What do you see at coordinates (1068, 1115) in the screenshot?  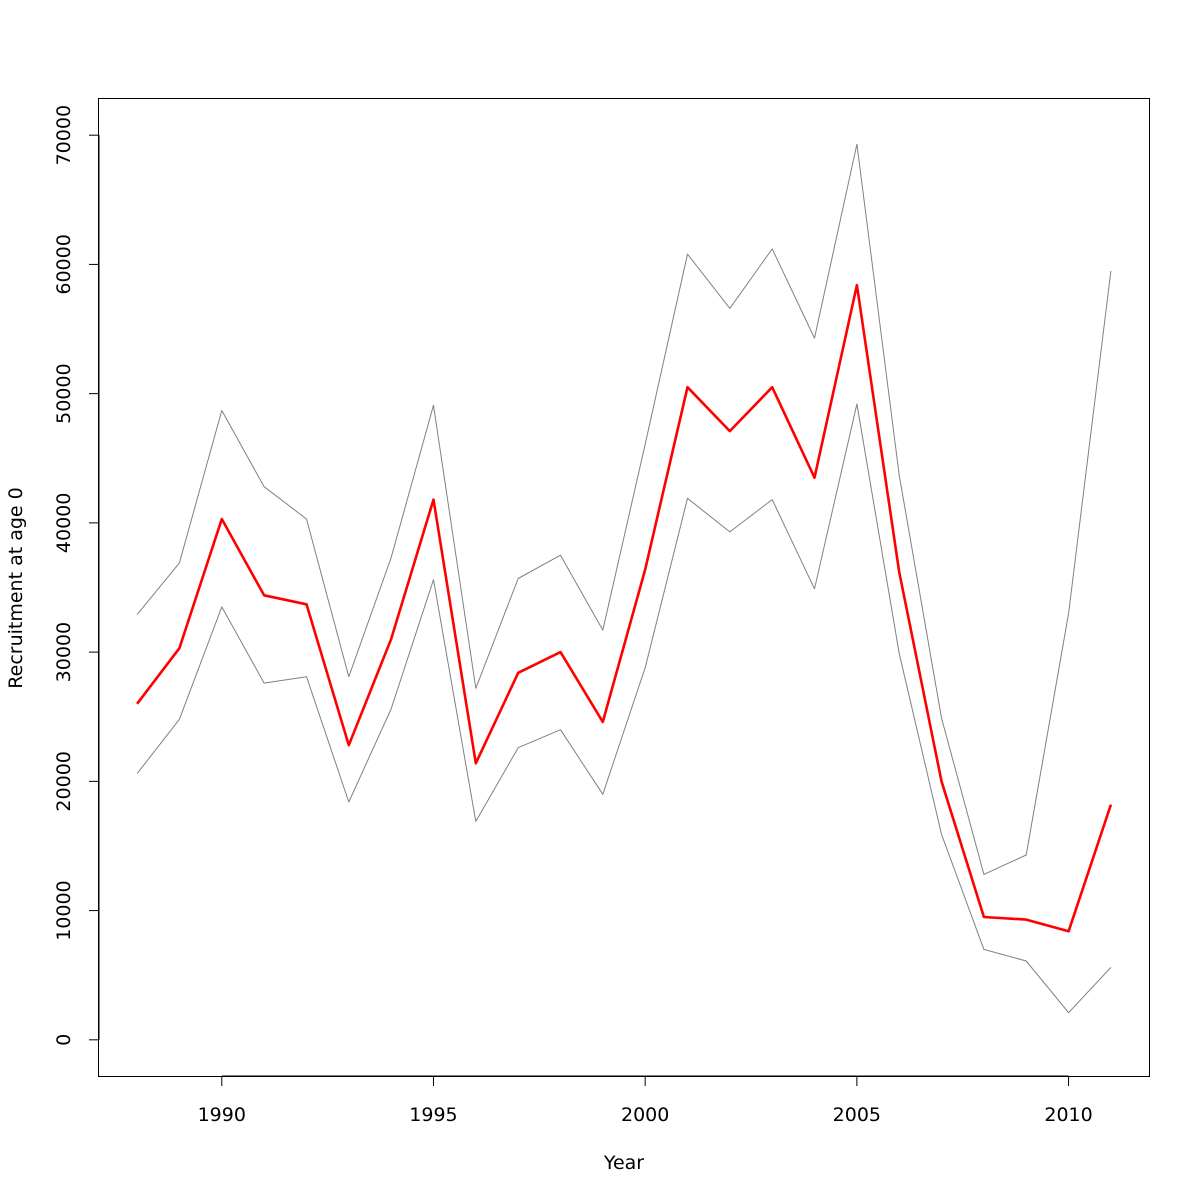 I see `x-tick-label: 2010` at bounding box center [1068, 1115].